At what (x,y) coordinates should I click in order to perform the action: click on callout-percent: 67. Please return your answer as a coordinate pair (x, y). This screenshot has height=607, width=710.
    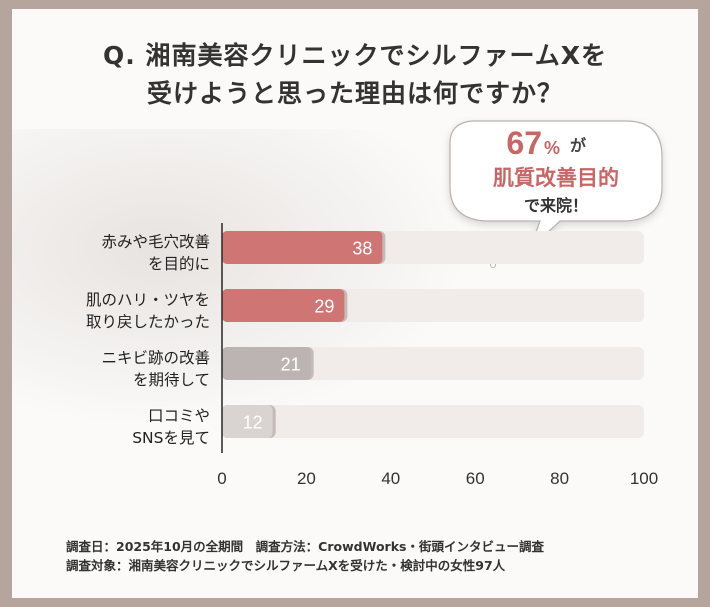
    Looking at the image, I should click on (524, 143).